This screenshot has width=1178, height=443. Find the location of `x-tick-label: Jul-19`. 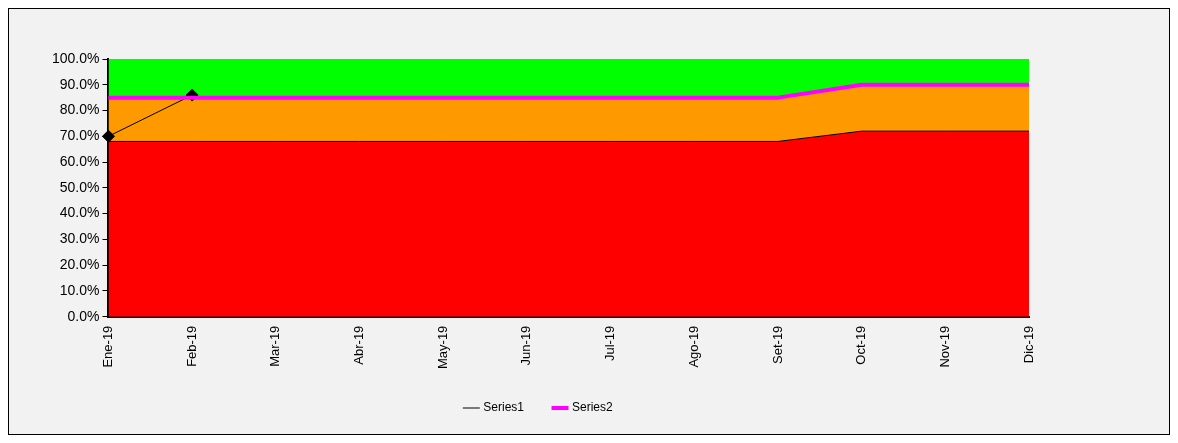

x-tick-label: Jul-19 is located at coordinates (610, 343).